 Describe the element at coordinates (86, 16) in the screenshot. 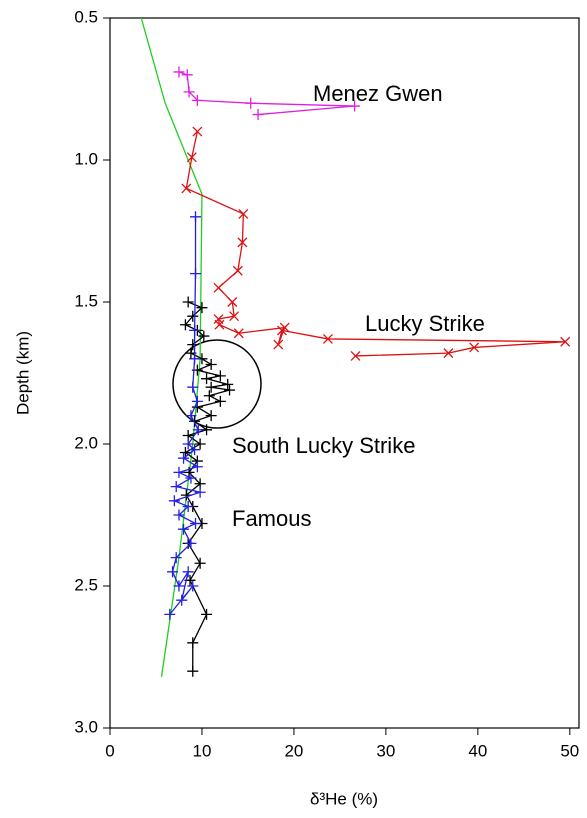

I see `y-tick-label: 0.5` at that location.